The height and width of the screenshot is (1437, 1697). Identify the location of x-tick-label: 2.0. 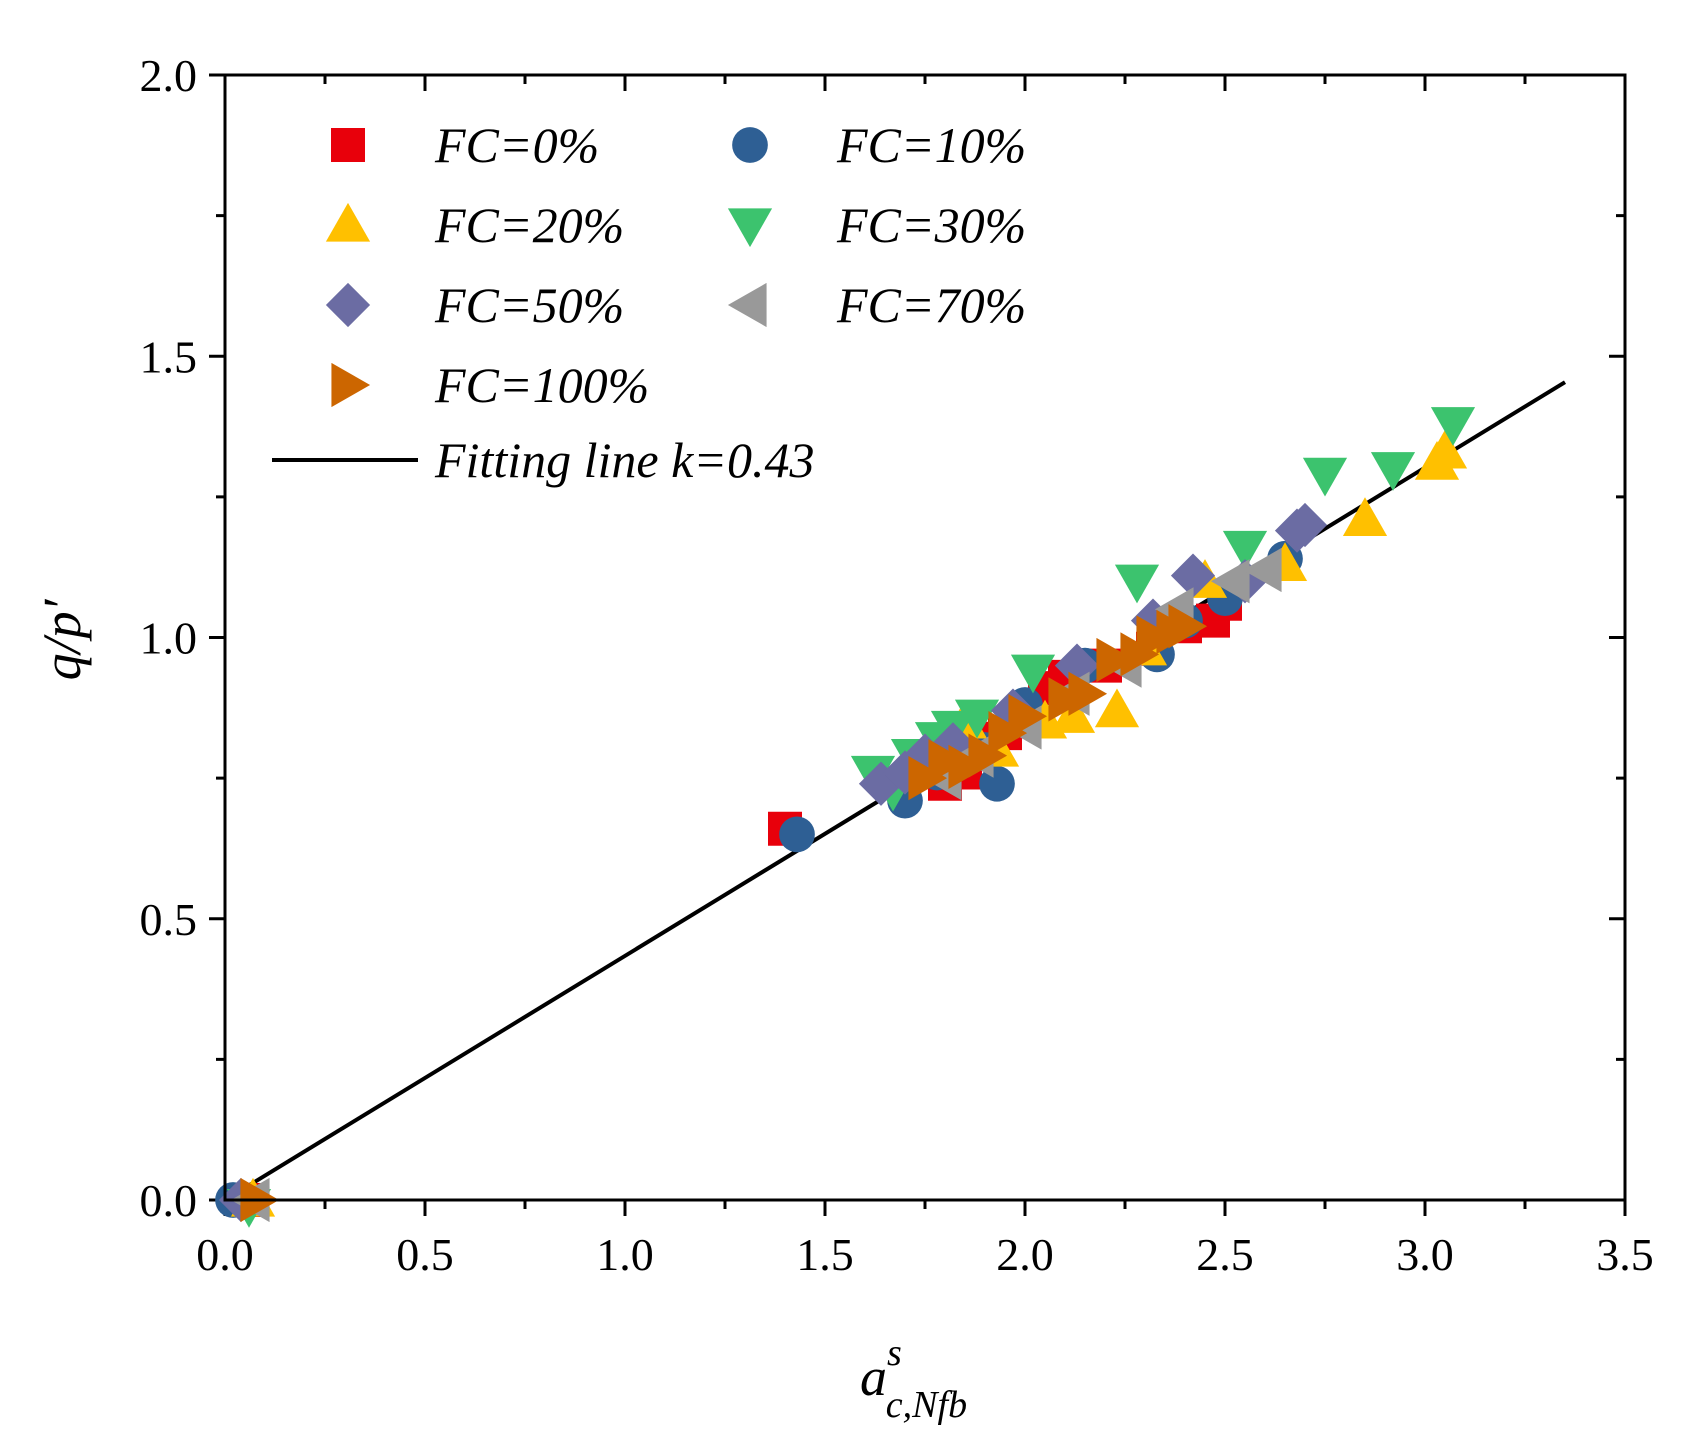
(1025, 1254).